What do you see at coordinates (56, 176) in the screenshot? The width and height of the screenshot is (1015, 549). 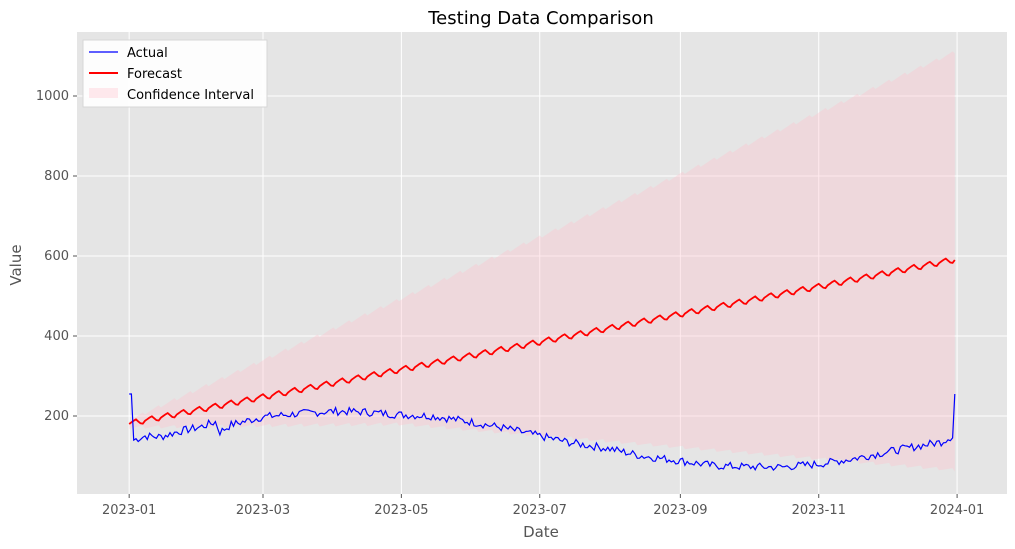 I see `y-tick-label: 800` at bounding box center [56, 176].